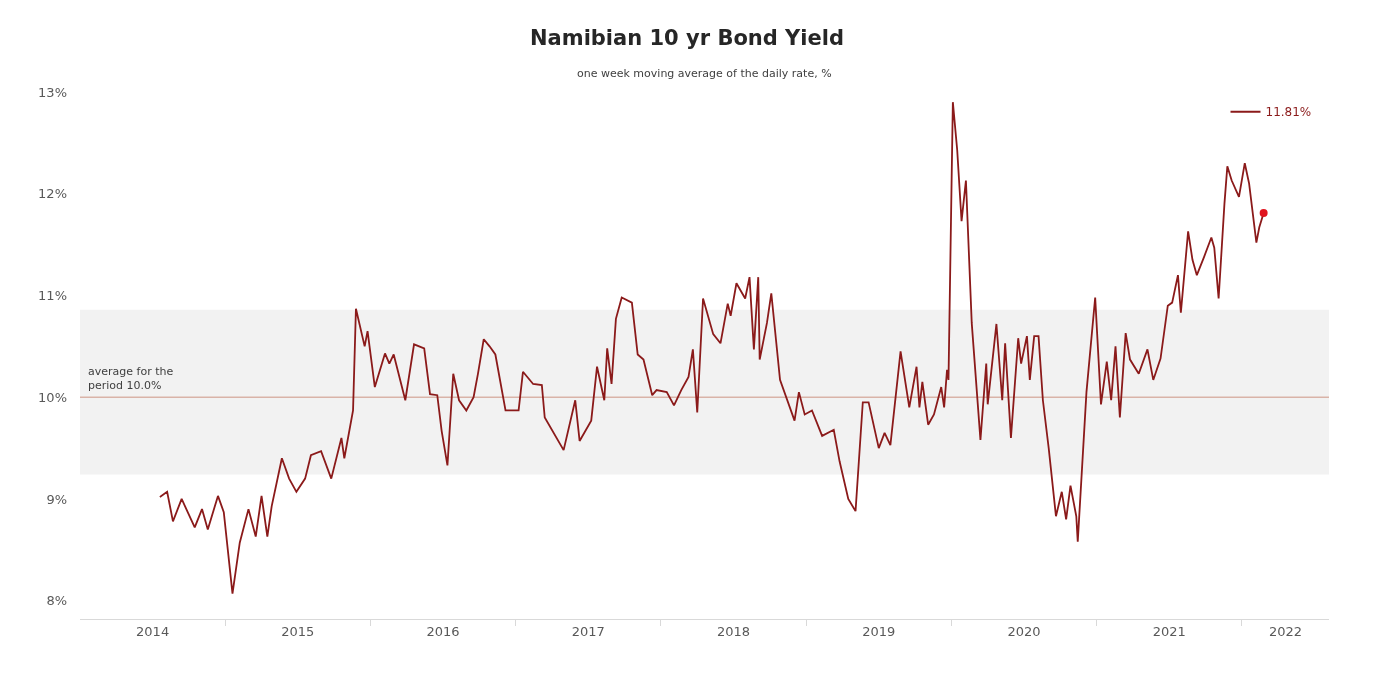  Describe the element at coordinates (1024, 631) in the screenshot. I see `x-tick-label: 2020` at that location.